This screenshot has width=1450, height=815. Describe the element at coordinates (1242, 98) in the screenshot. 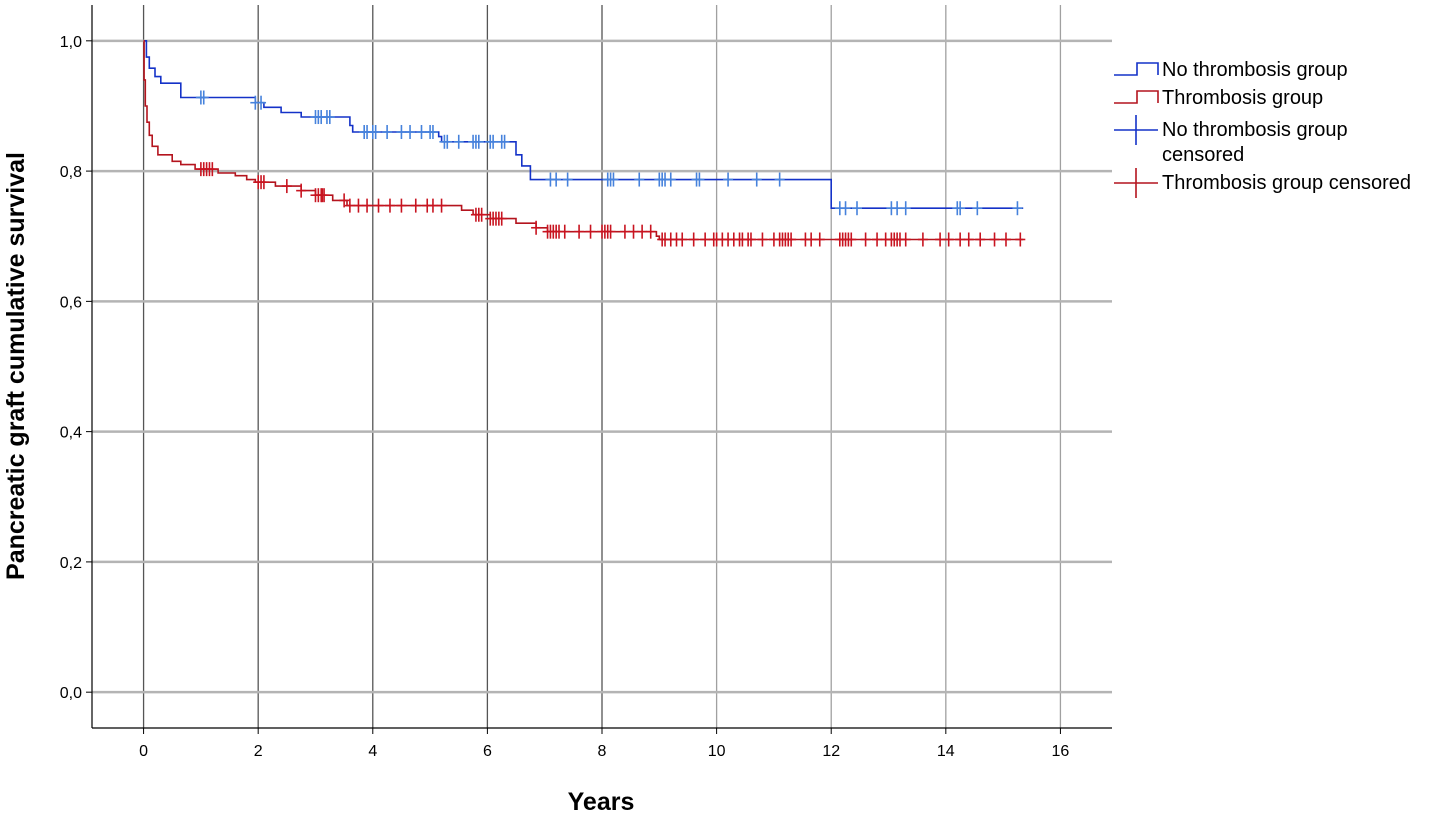

I see `legend-label: Thrombosis group` at that location.